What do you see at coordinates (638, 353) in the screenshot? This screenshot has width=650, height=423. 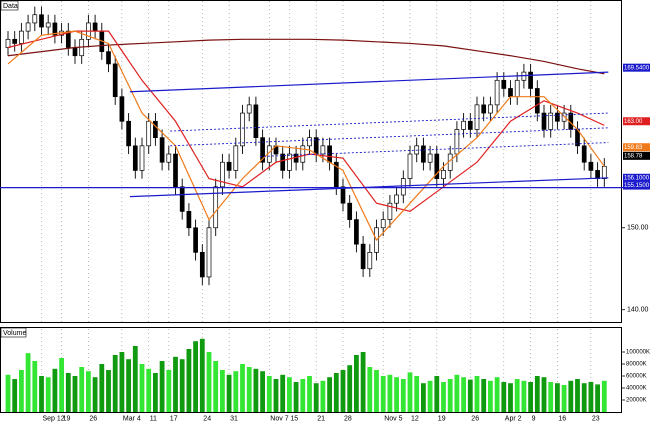 I see `y-tick-label: 100000K` at bounding box center [638, 353].